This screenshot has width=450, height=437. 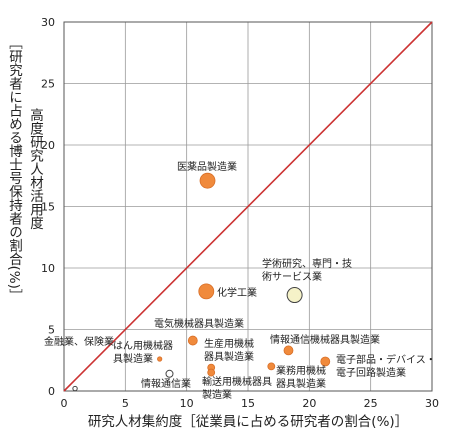 I want to click on point-label-line: 情報通信業, so click(x=166, y=383).